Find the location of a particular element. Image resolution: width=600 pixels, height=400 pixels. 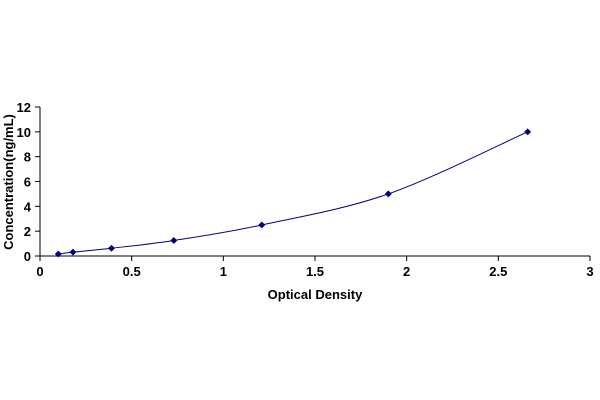

y-axis-title: Concentration(ng/mL) is located at coordinates (8, 182).